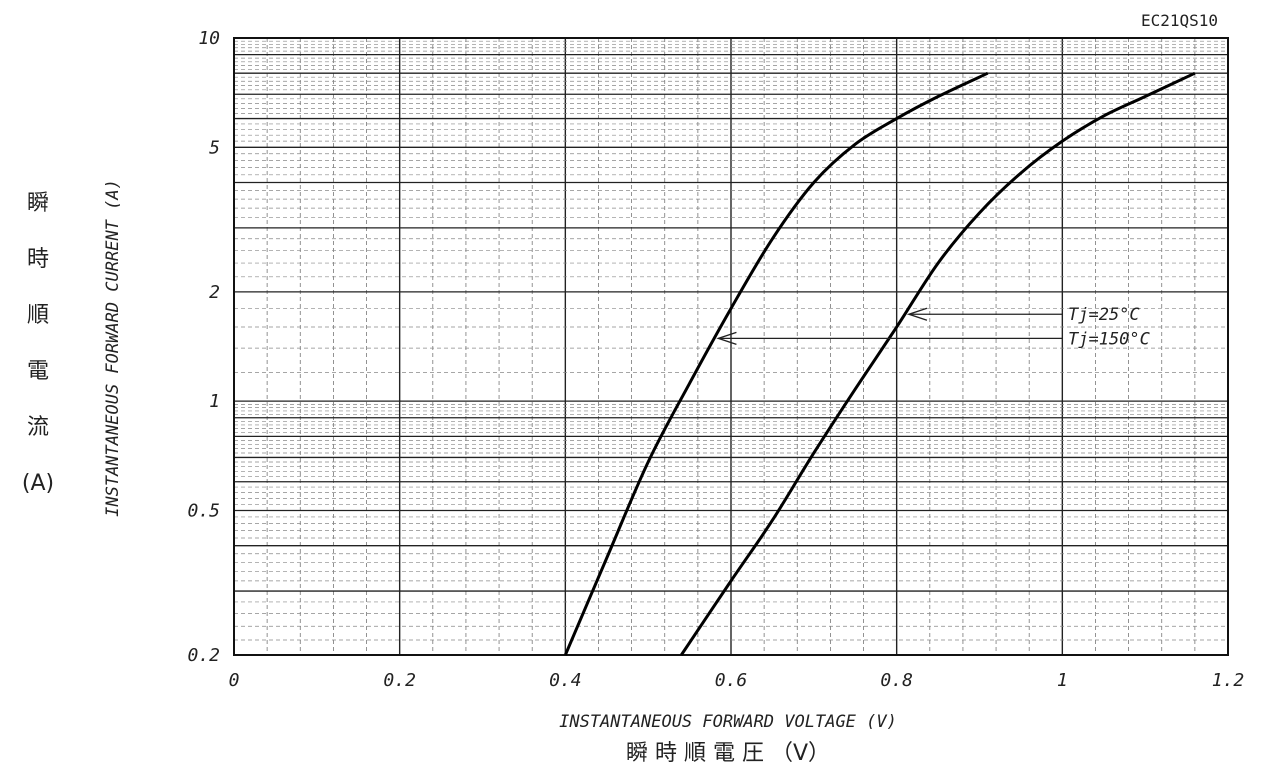 Image resolution: width=1266 pixels, height=772 pixels. What do you see at coordinates (1104, 315) in the screenshot?
I see `annotation-label: Tj=25°C` at bounding box center [1104, 315].